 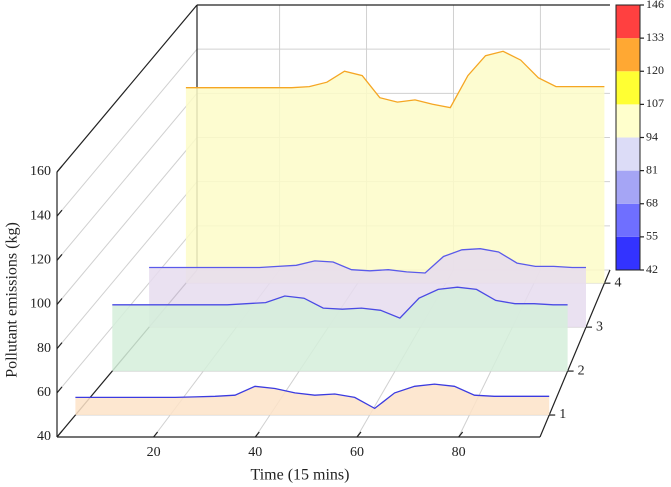 I want to click on colorbar-label: 94, so click(x=652, y=136).